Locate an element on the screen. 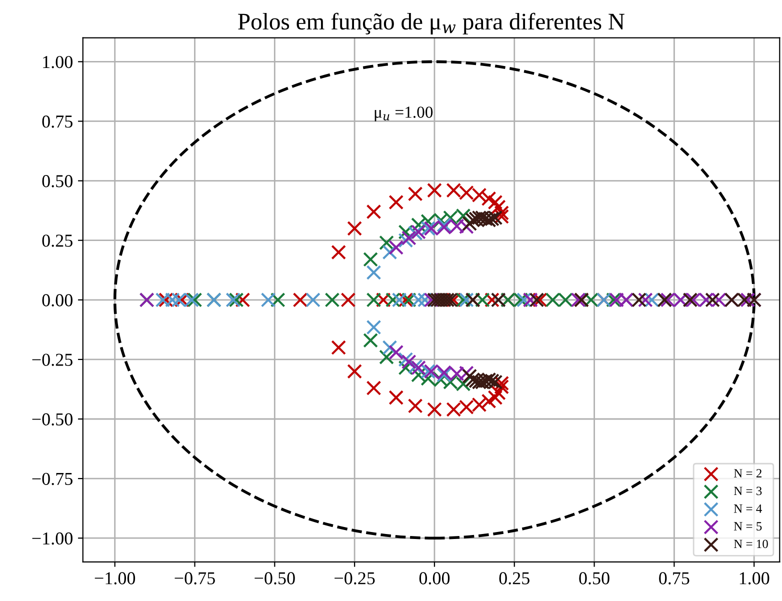  y-tick-label: −0.75 is located at coordinates (52, 479).